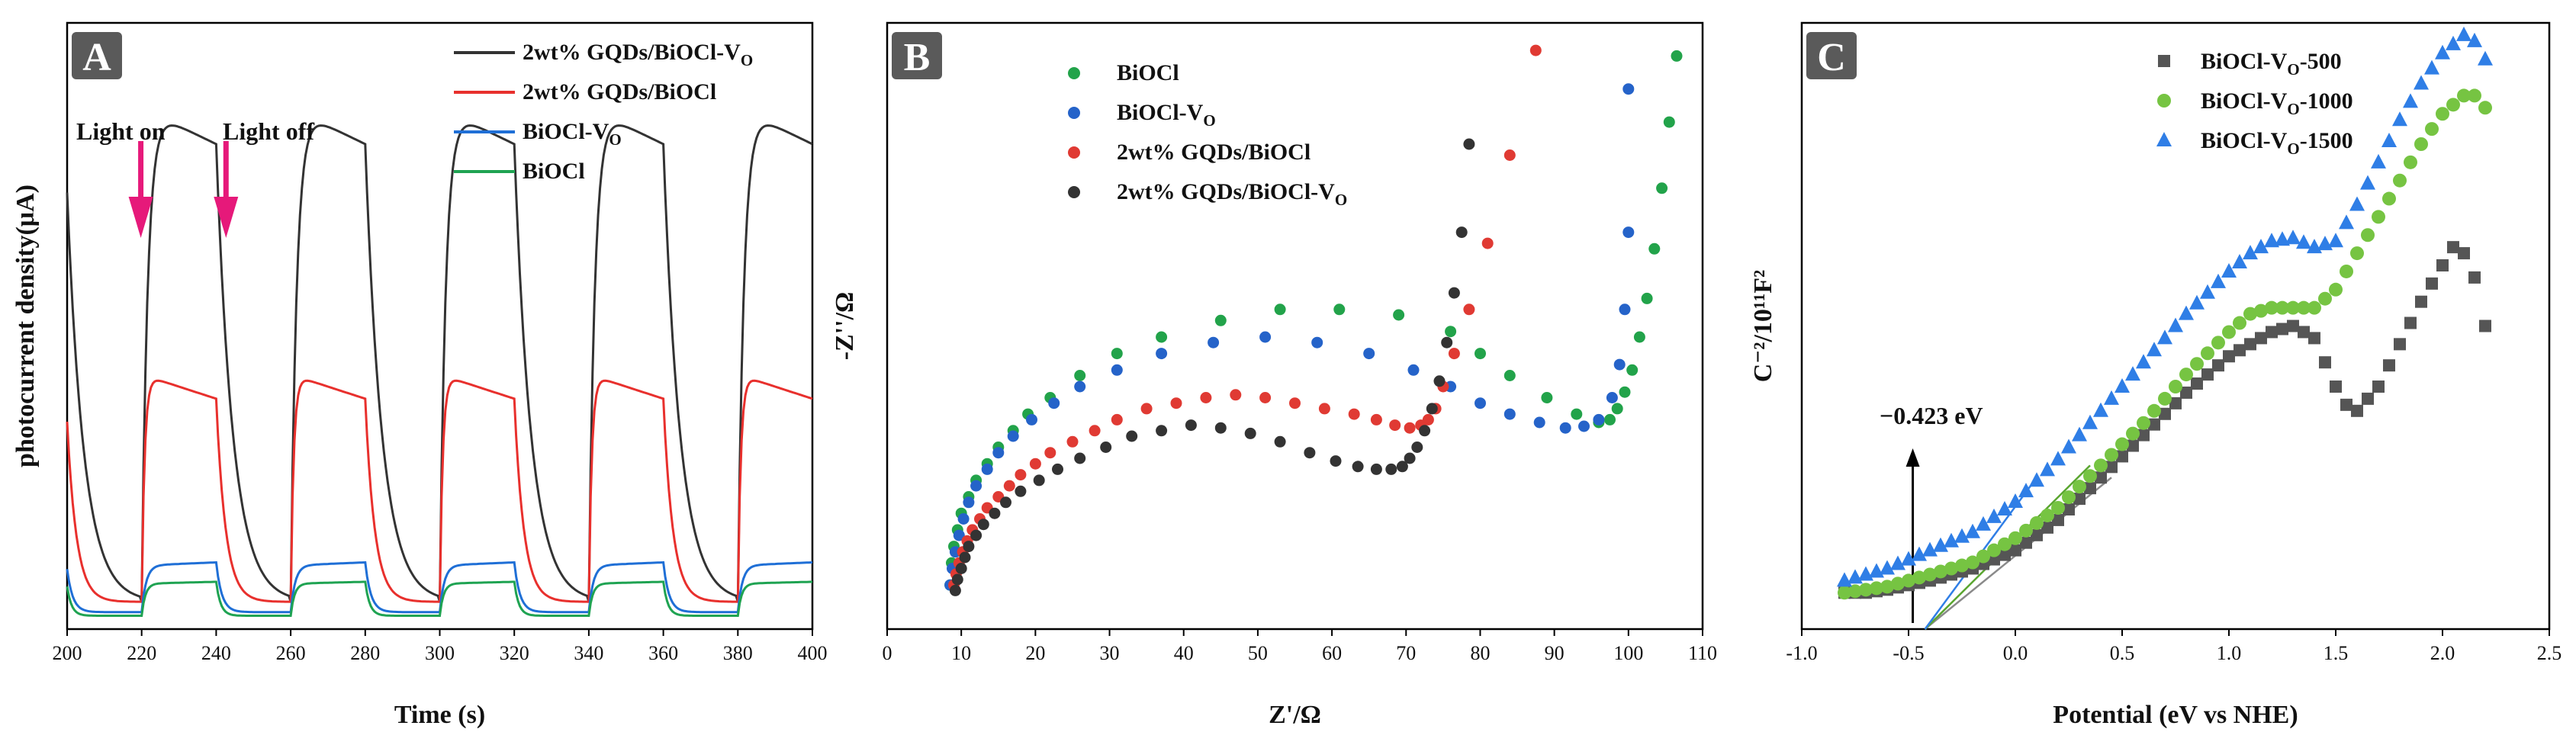  I want to click on panel-badge, so click(1831, 55).